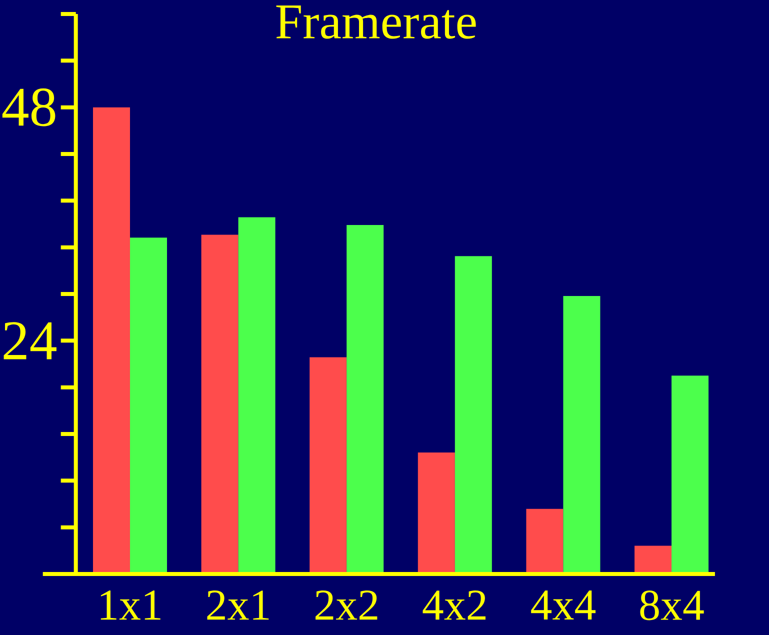 The width and height of the screenshot is (769, 635). What do you see at coordinates (672, 605) in the screenshot?
I see `x-tick-label: 8x4` at bounding box center [672, 605].